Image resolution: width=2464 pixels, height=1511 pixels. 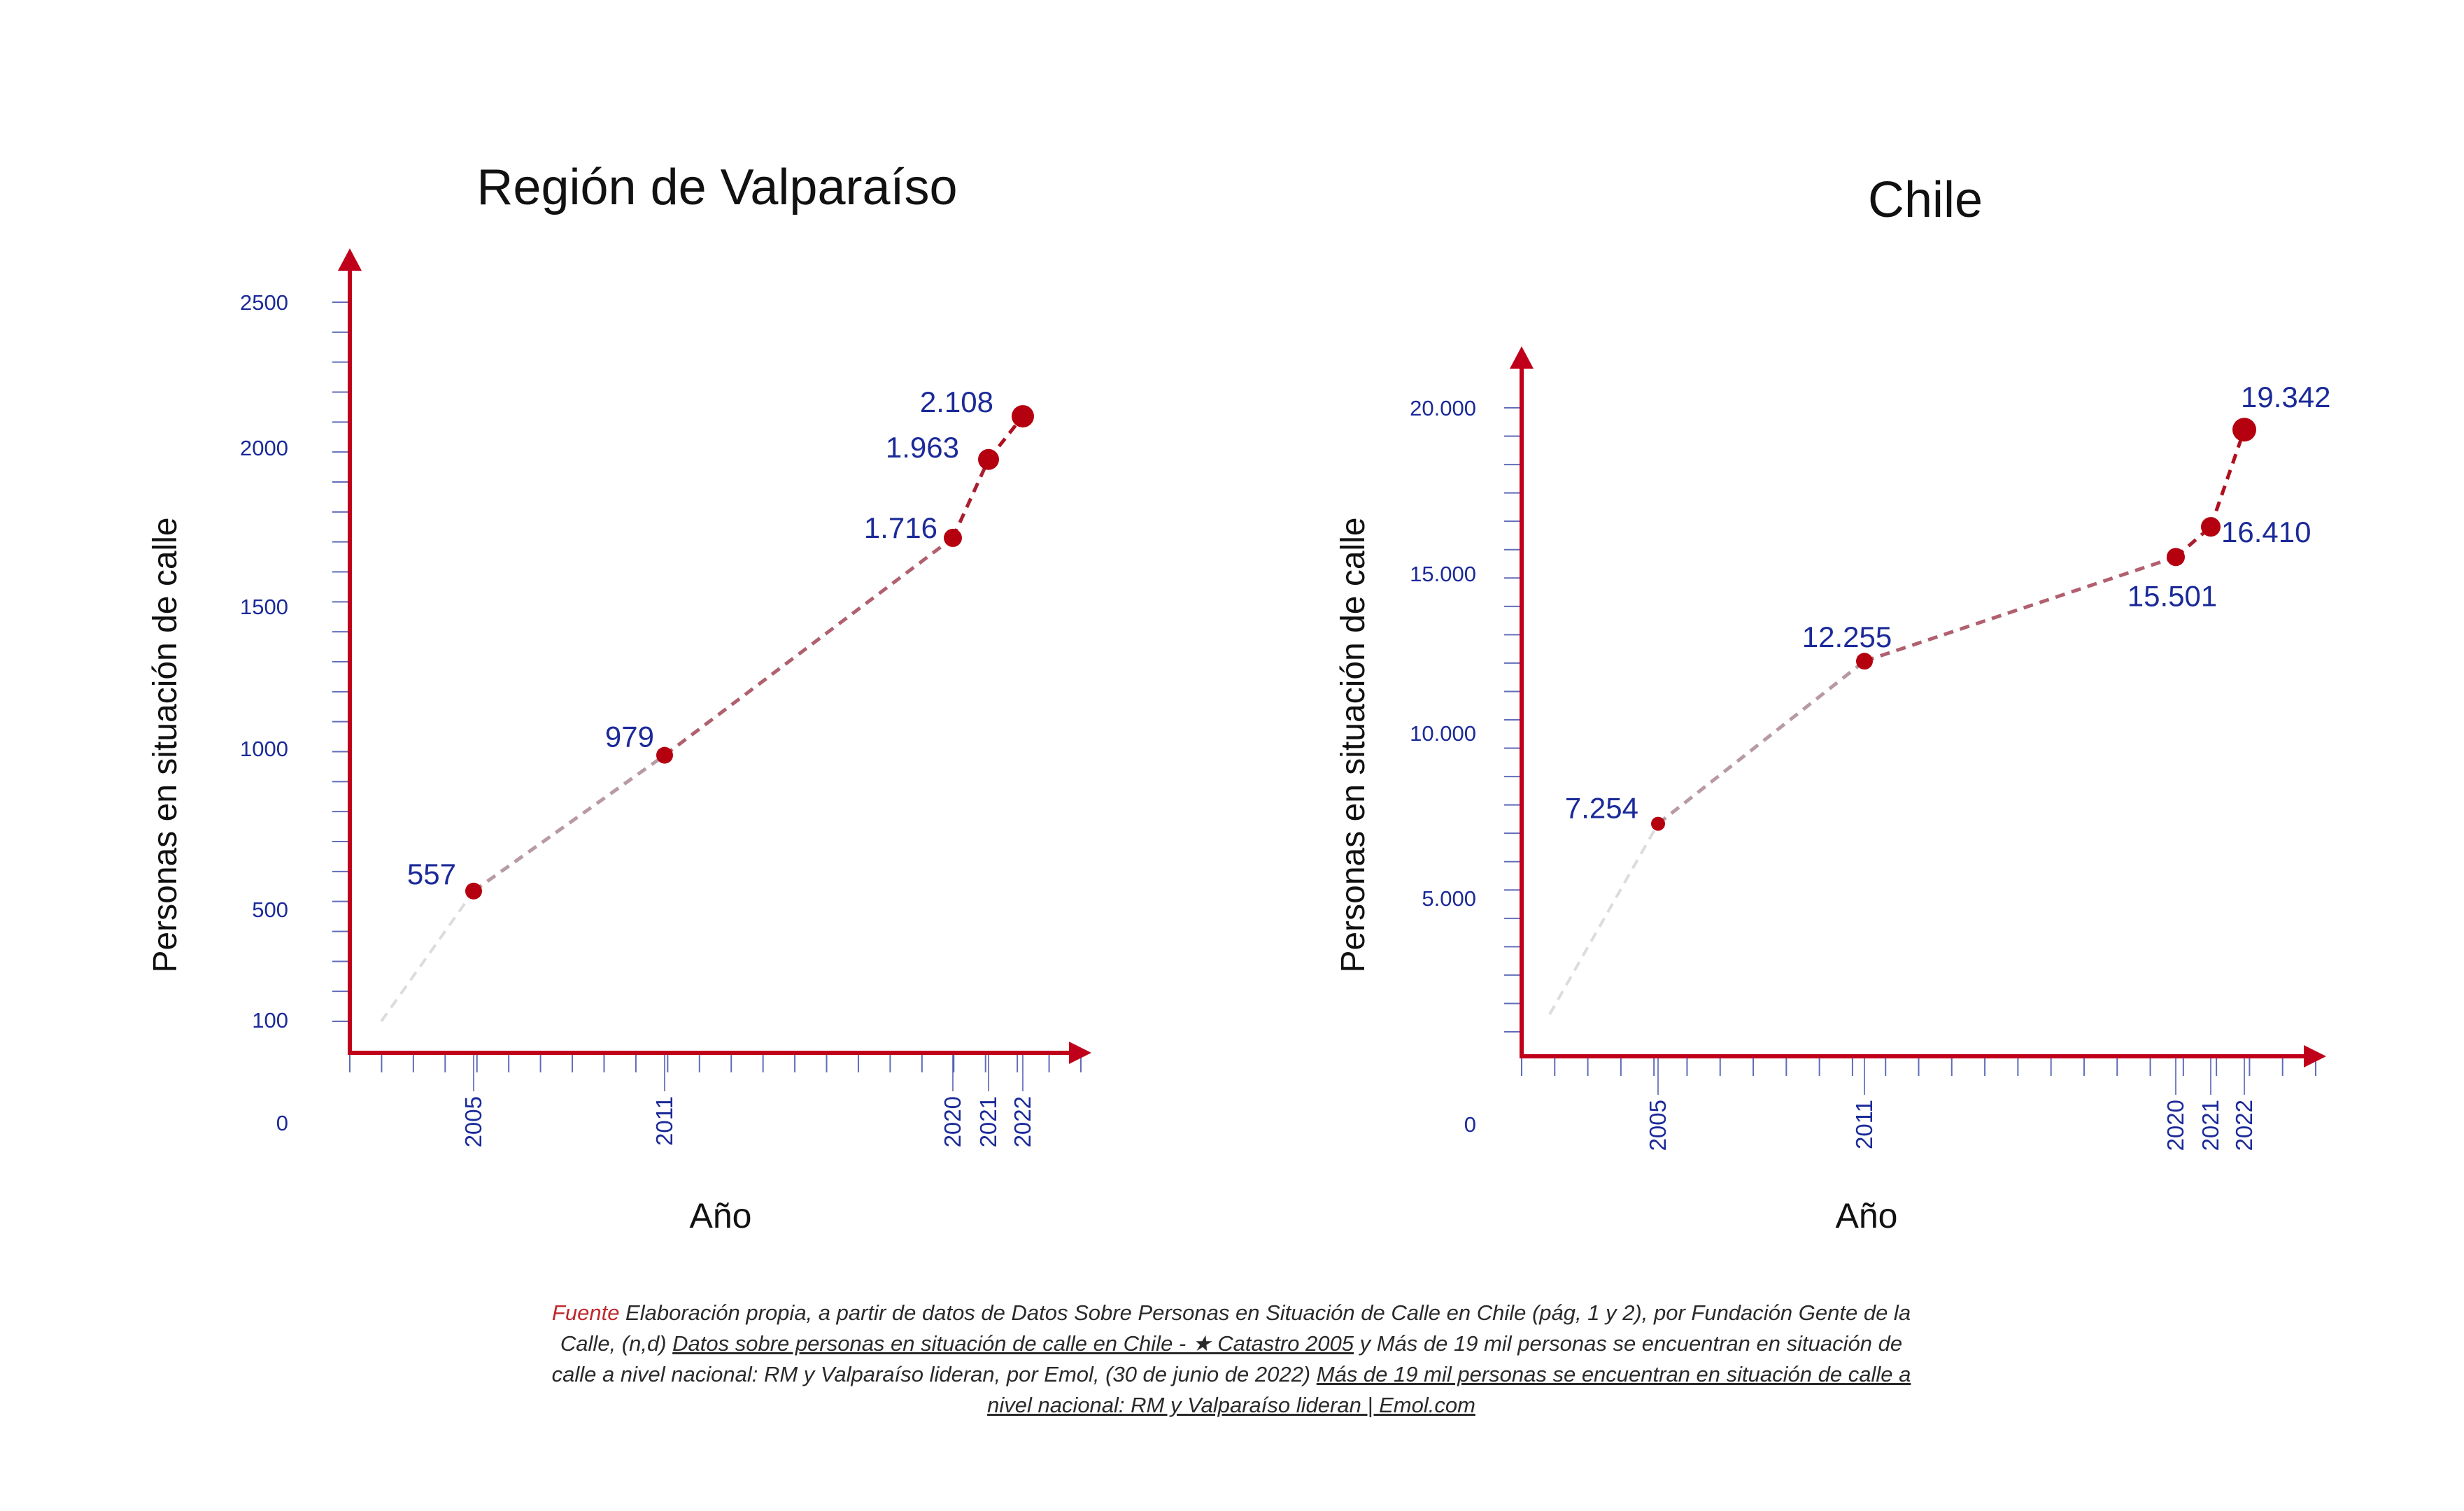 What do you see at coordinates (1601, 809) in the screenshot?
I see `data-label: 7.254` at bounding box center [1601, 809].